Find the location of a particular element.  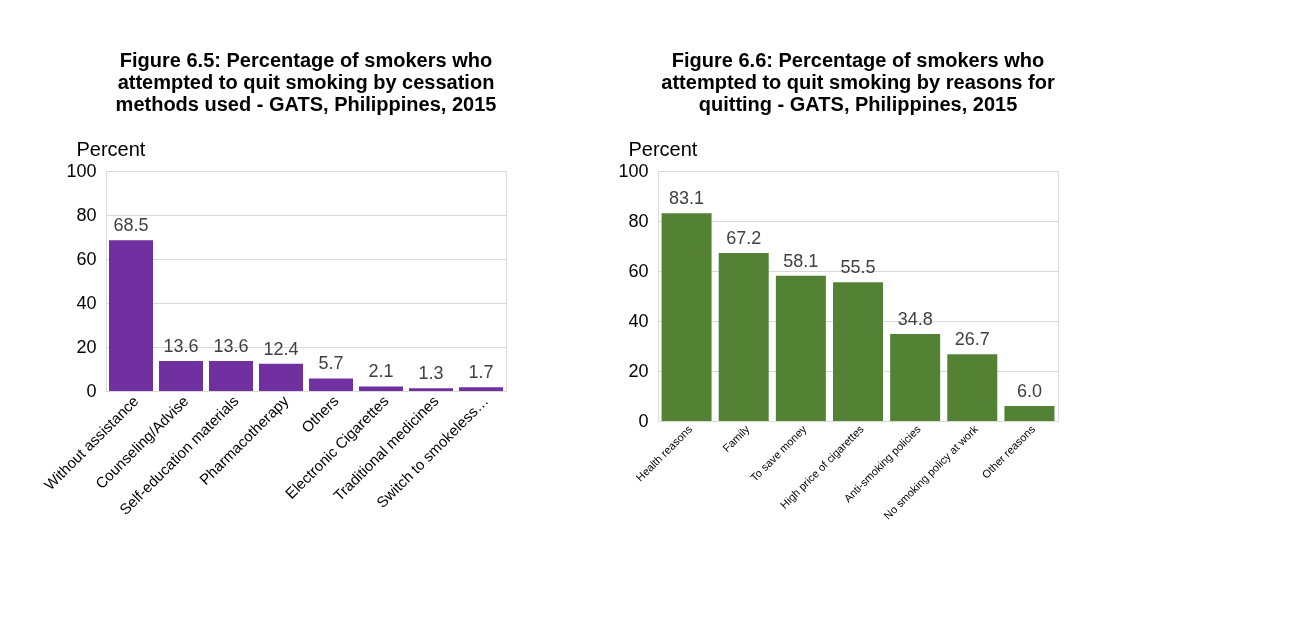

chart-title: Figure 6.5: Percentage of smokers who attempted to quit smoking by cessation methods used - GATS, Philippines, 2015 is located at coordinates (306, 82).